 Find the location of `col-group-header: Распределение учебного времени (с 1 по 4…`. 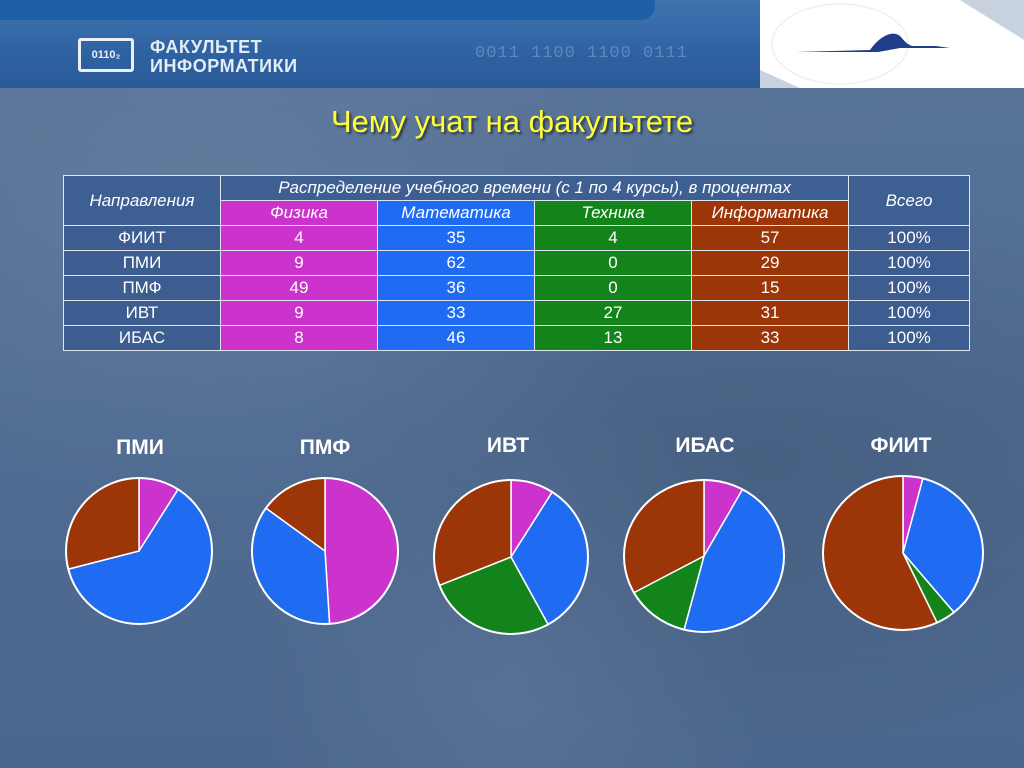

col-group-header: Распределение учебного времени (с 1 по 4… is located at coordinates (534, 188).